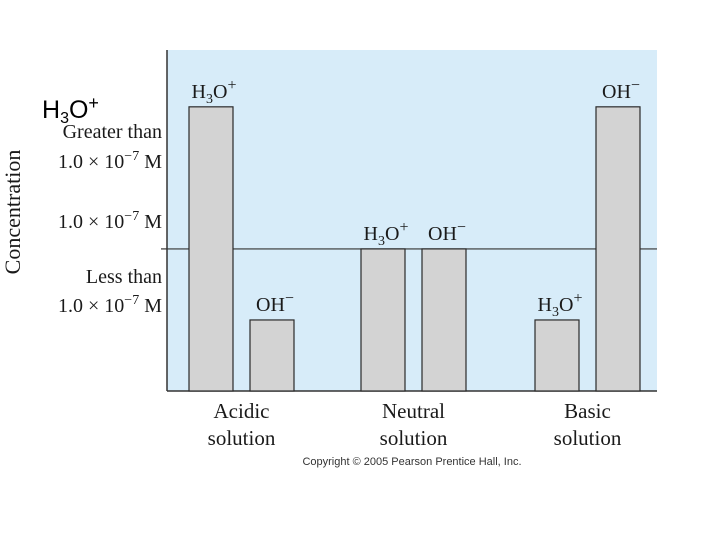 Image resolution: width=720 pixels, height=540 pixels. Describe the element at coordinates (110, 161) in the screenshot. I see `y-level-label-greater-value: 1.0 × 10−7 M` at that location.